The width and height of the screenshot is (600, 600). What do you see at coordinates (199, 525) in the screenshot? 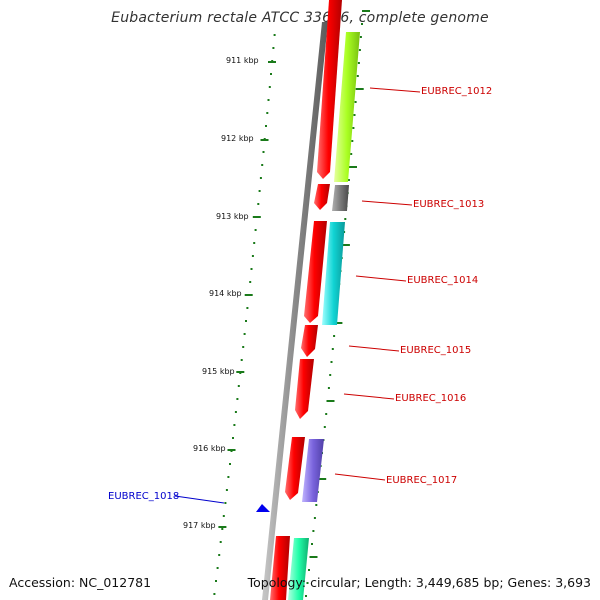
I see `scale-label-917: 917 kbp` at bounding box center [199, 525].